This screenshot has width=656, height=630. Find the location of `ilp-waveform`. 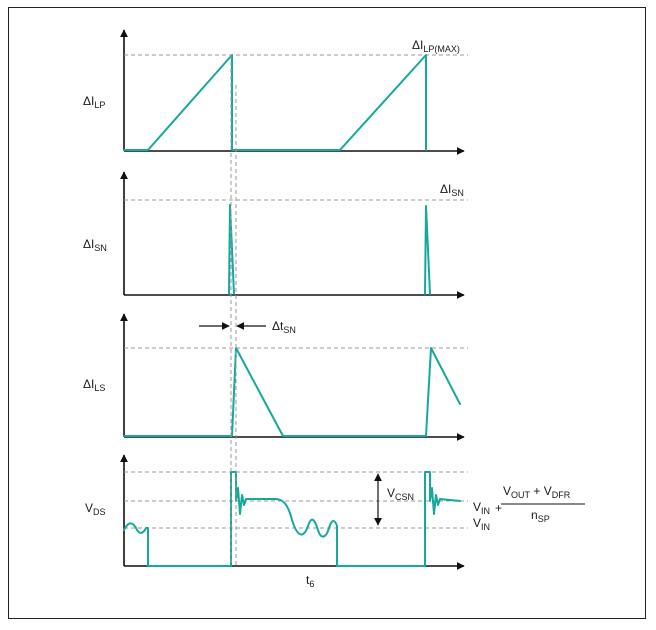

ilp-waveform is located at coordinates (275, 102).